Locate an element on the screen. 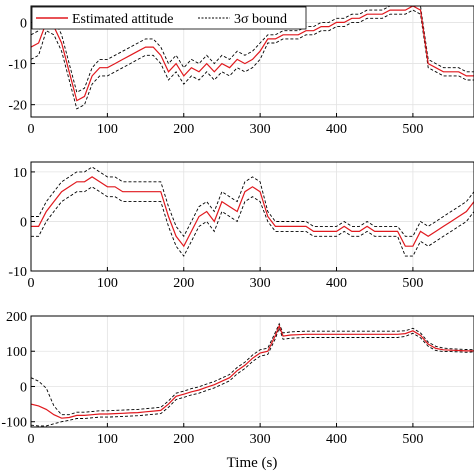  y-tick-label: -100 is located at coordinates (14, 423).